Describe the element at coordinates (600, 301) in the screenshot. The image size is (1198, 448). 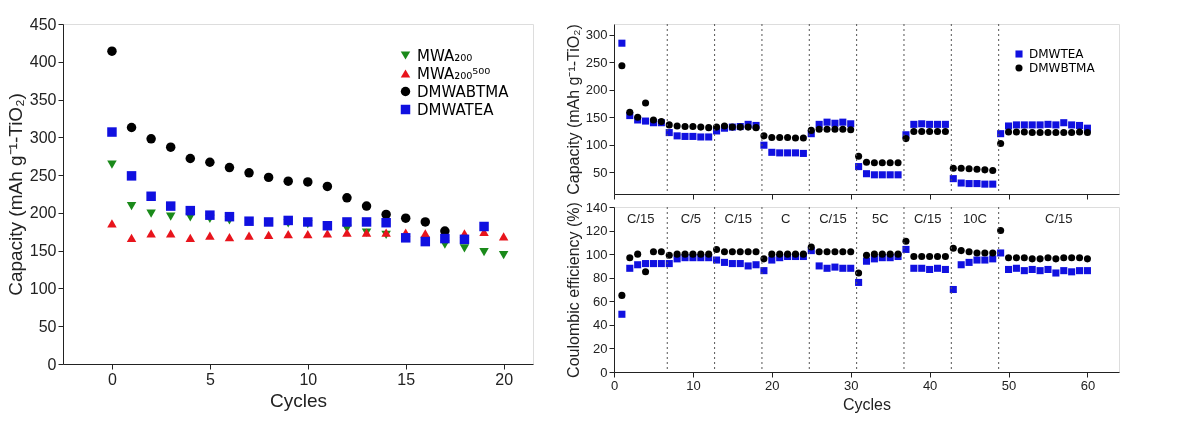
I see `y-tick-label: 60` at that location.